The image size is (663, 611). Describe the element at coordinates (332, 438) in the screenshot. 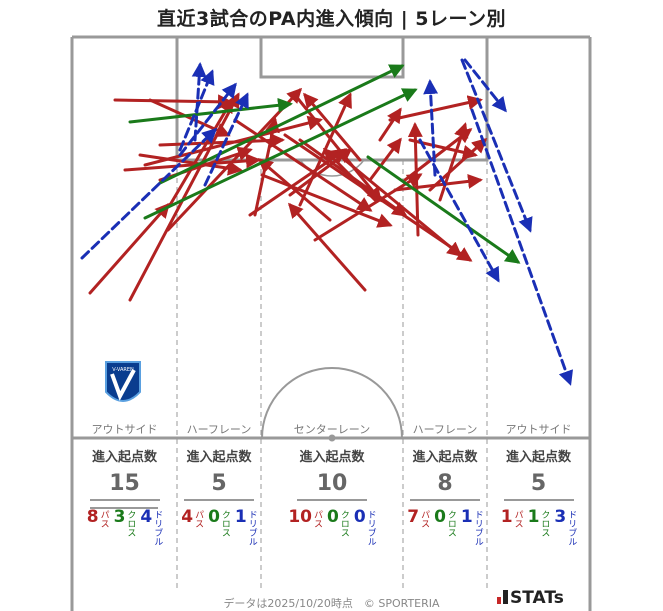

I see `center-spot` at that location.